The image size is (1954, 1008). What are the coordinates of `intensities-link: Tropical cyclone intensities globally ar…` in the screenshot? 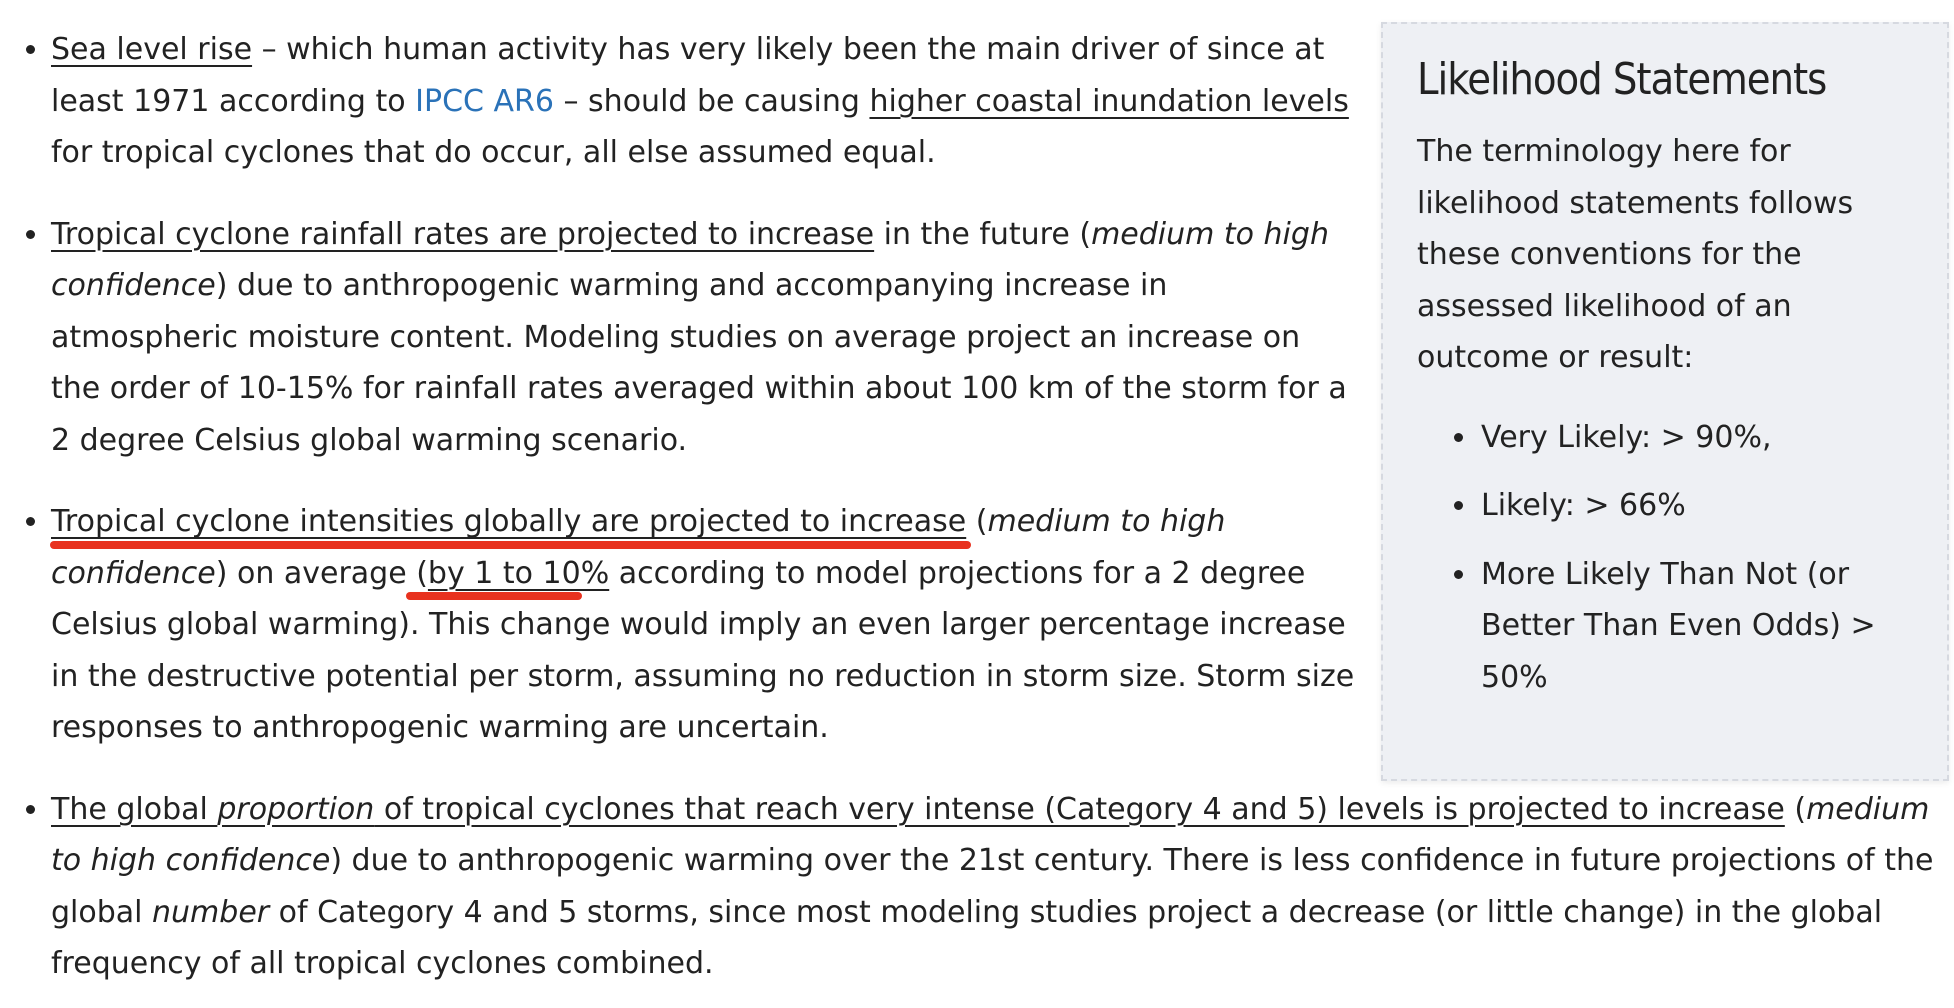 It's located at (509, 521).